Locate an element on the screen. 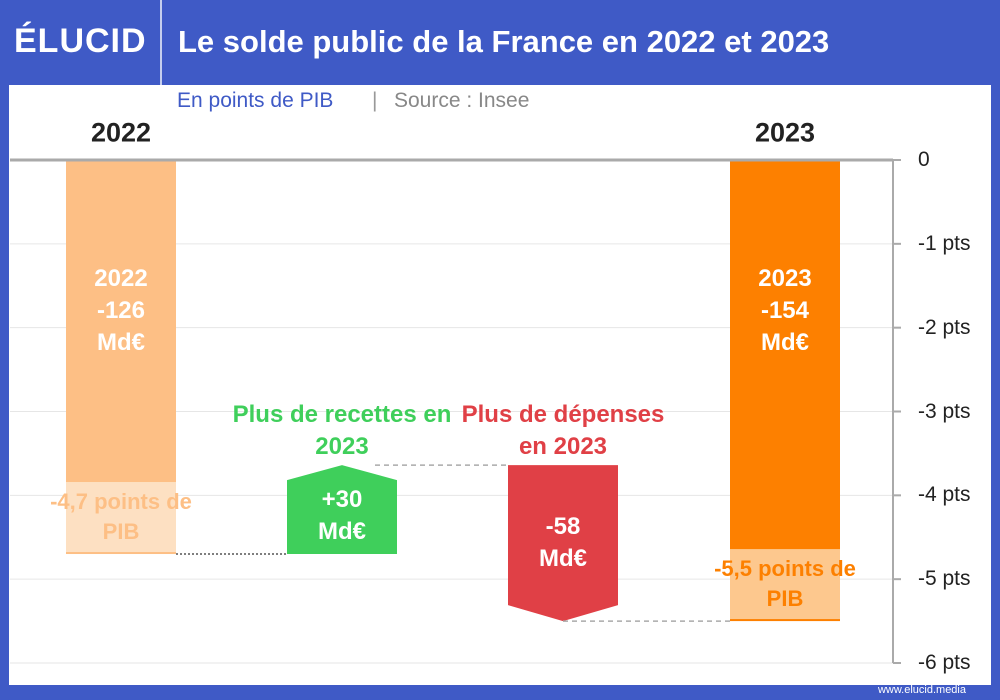 Image resolution: width=1000 pixels, height=700 pixels. y-tick-label: -2 pts is located at coordinates (944, 327).